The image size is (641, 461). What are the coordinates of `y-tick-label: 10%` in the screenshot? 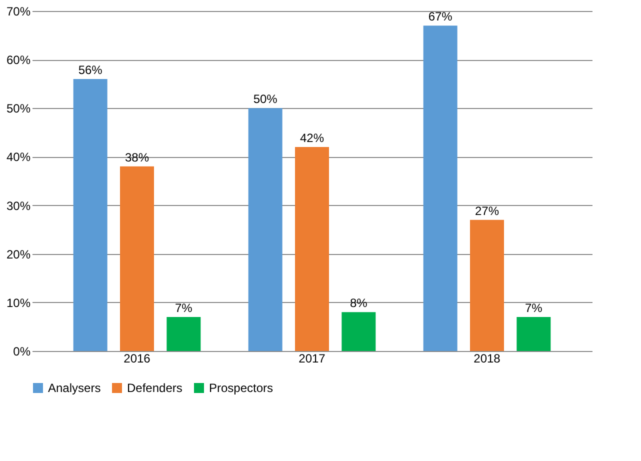 It's located at (18, 303).